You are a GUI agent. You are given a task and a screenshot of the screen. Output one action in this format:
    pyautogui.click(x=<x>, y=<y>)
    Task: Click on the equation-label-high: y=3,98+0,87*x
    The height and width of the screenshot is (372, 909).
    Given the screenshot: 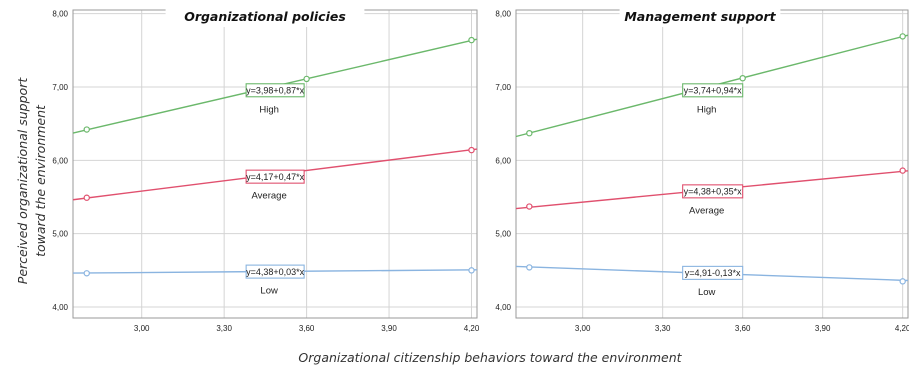 What is the action you would take?
    pyautogui.click(x=275, y=90)
    